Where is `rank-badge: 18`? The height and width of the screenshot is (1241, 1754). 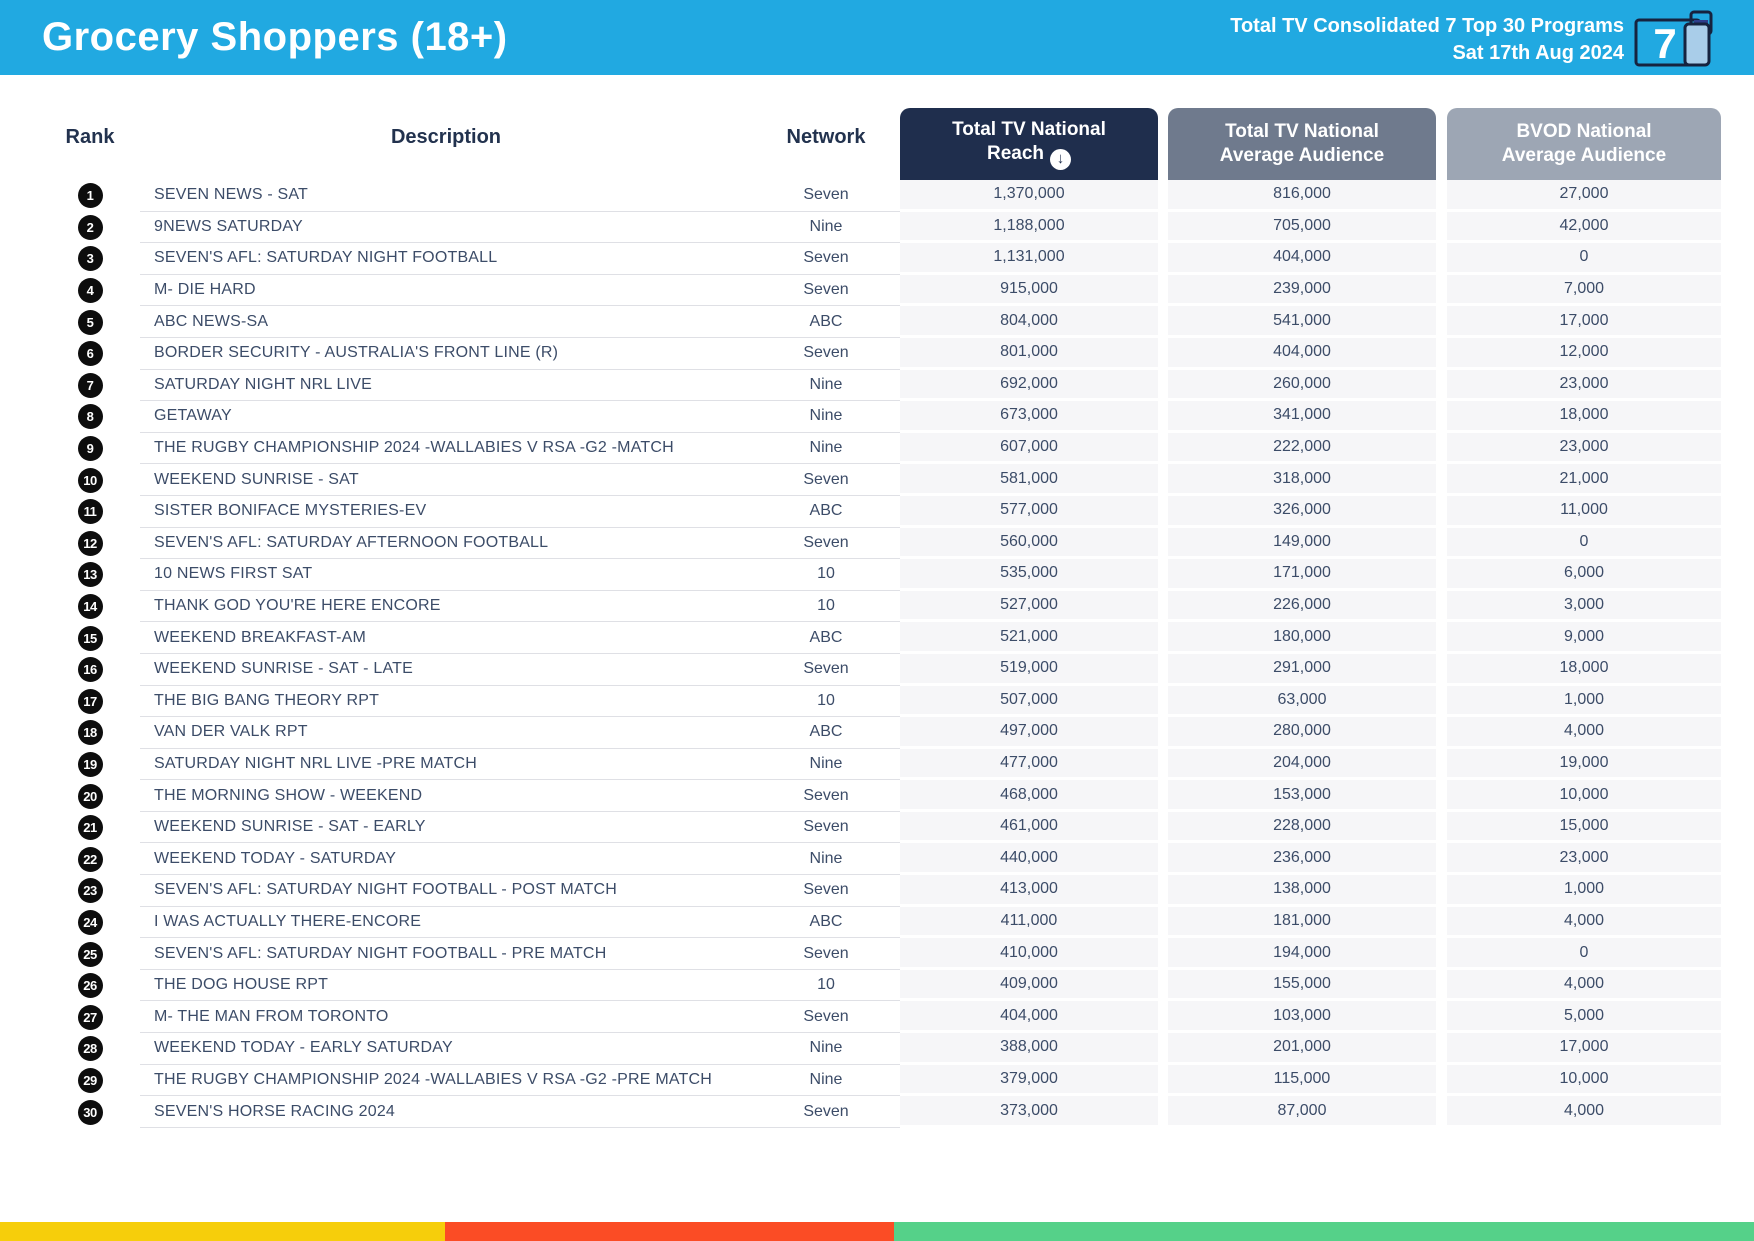 rank-badge: 18 is located at coordinates (90, 733).